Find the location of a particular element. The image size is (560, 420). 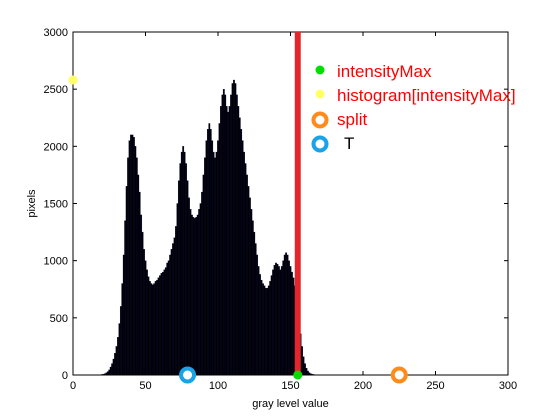

x-tick-label: 100 is located at coordinates (218, 386).